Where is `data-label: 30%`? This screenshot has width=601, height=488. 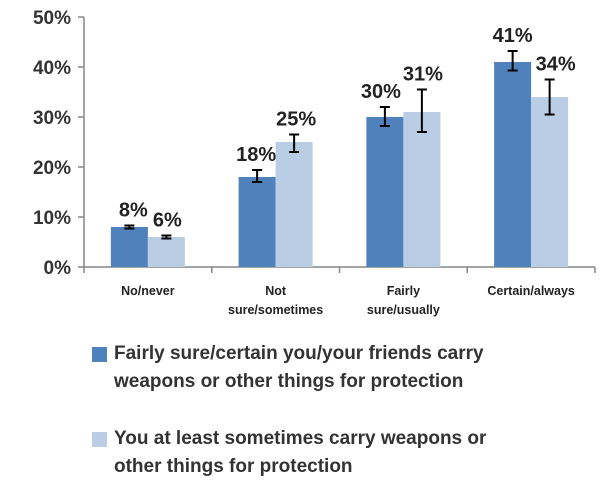
data-label: 30% is located at coordinates (381, 92).